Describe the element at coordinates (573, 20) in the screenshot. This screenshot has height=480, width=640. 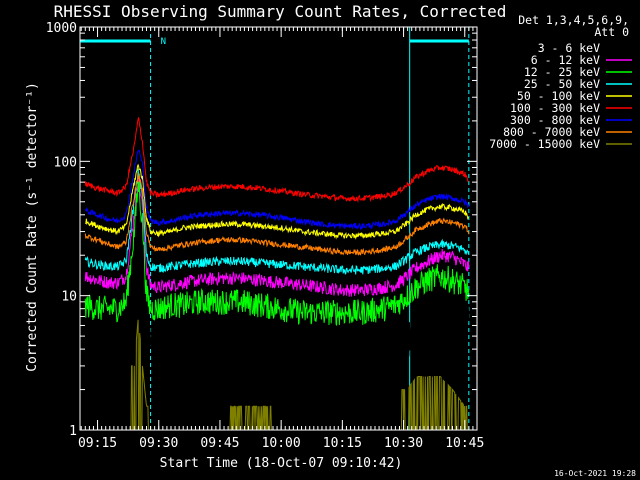
I see `legend-header: Det 1,3,4,5,6,9,` at that location.